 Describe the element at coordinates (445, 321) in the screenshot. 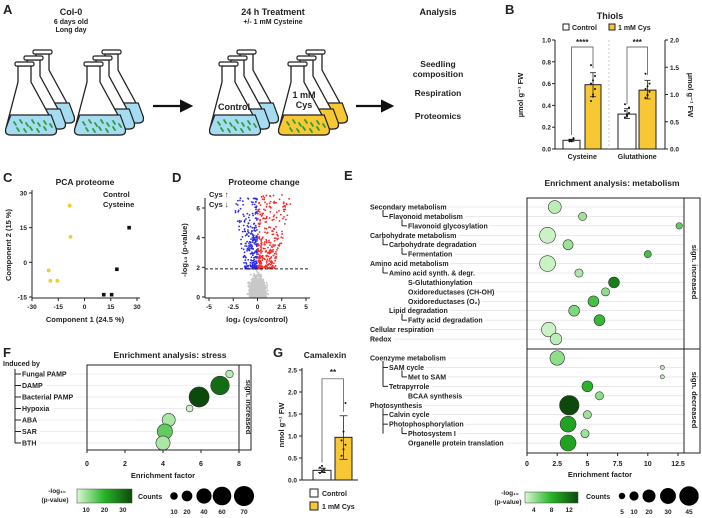

I see `category-label: Fatty acid degradation` at that location.